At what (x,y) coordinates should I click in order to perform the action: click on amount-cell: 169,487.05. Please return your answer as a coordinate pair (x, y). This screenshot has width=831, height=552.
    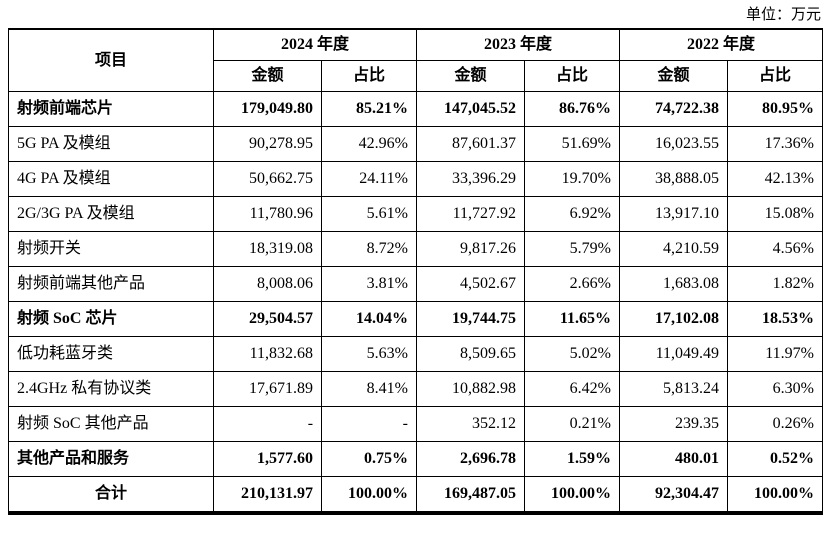
    Looking at the image, I should click on (470, 495).